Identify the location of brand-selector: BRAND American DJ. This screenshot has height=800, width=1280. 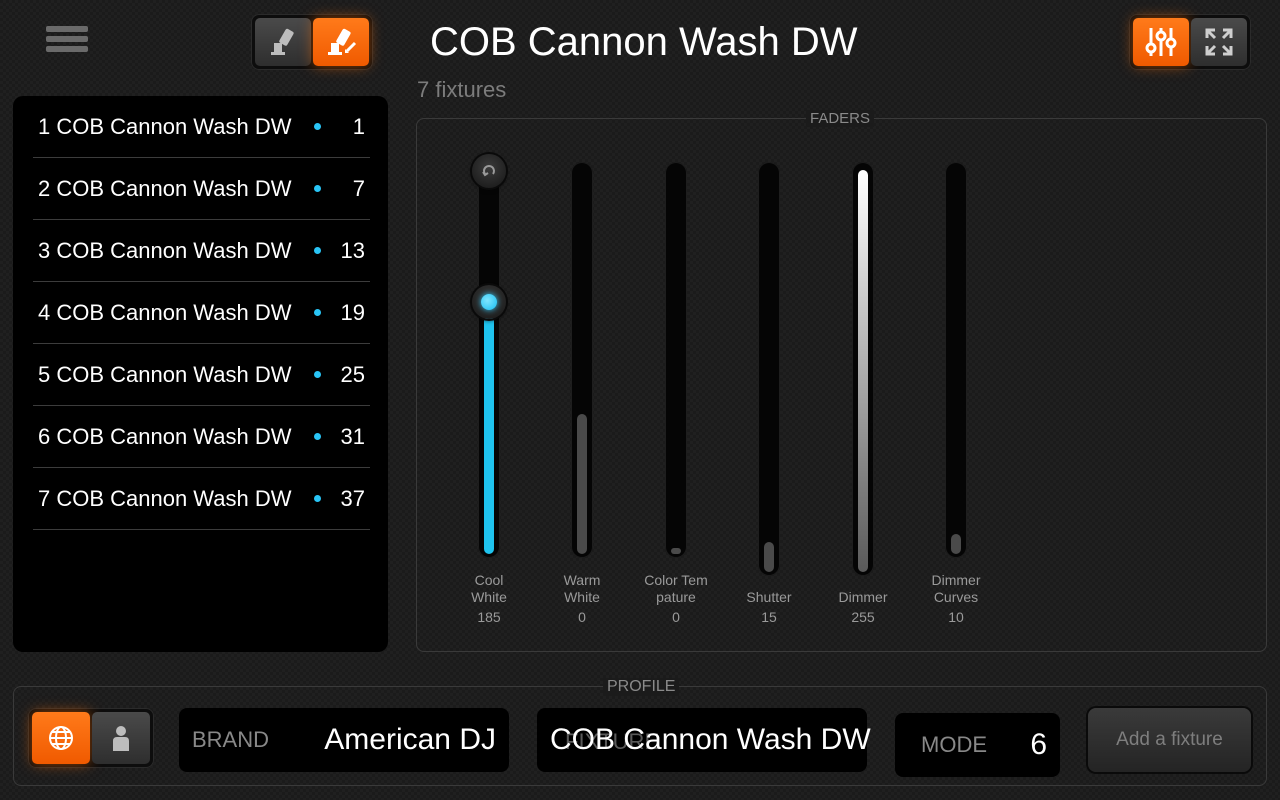
(344, 740).